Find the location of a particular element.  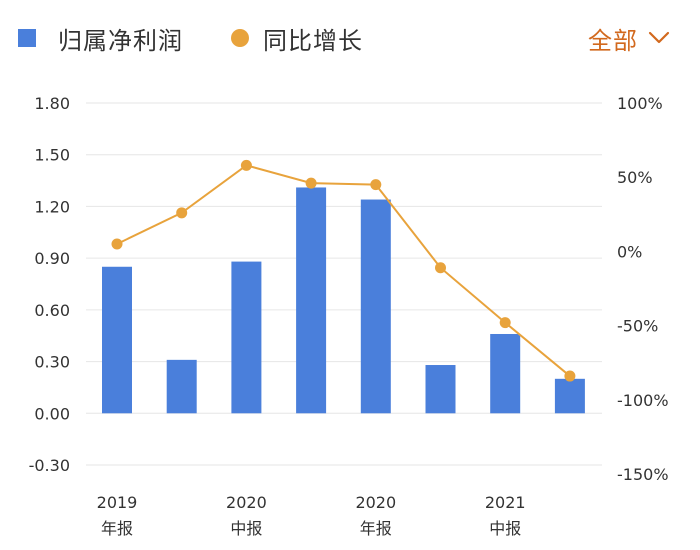

right-tick-label: -150% is located at coordinates (643, 474).